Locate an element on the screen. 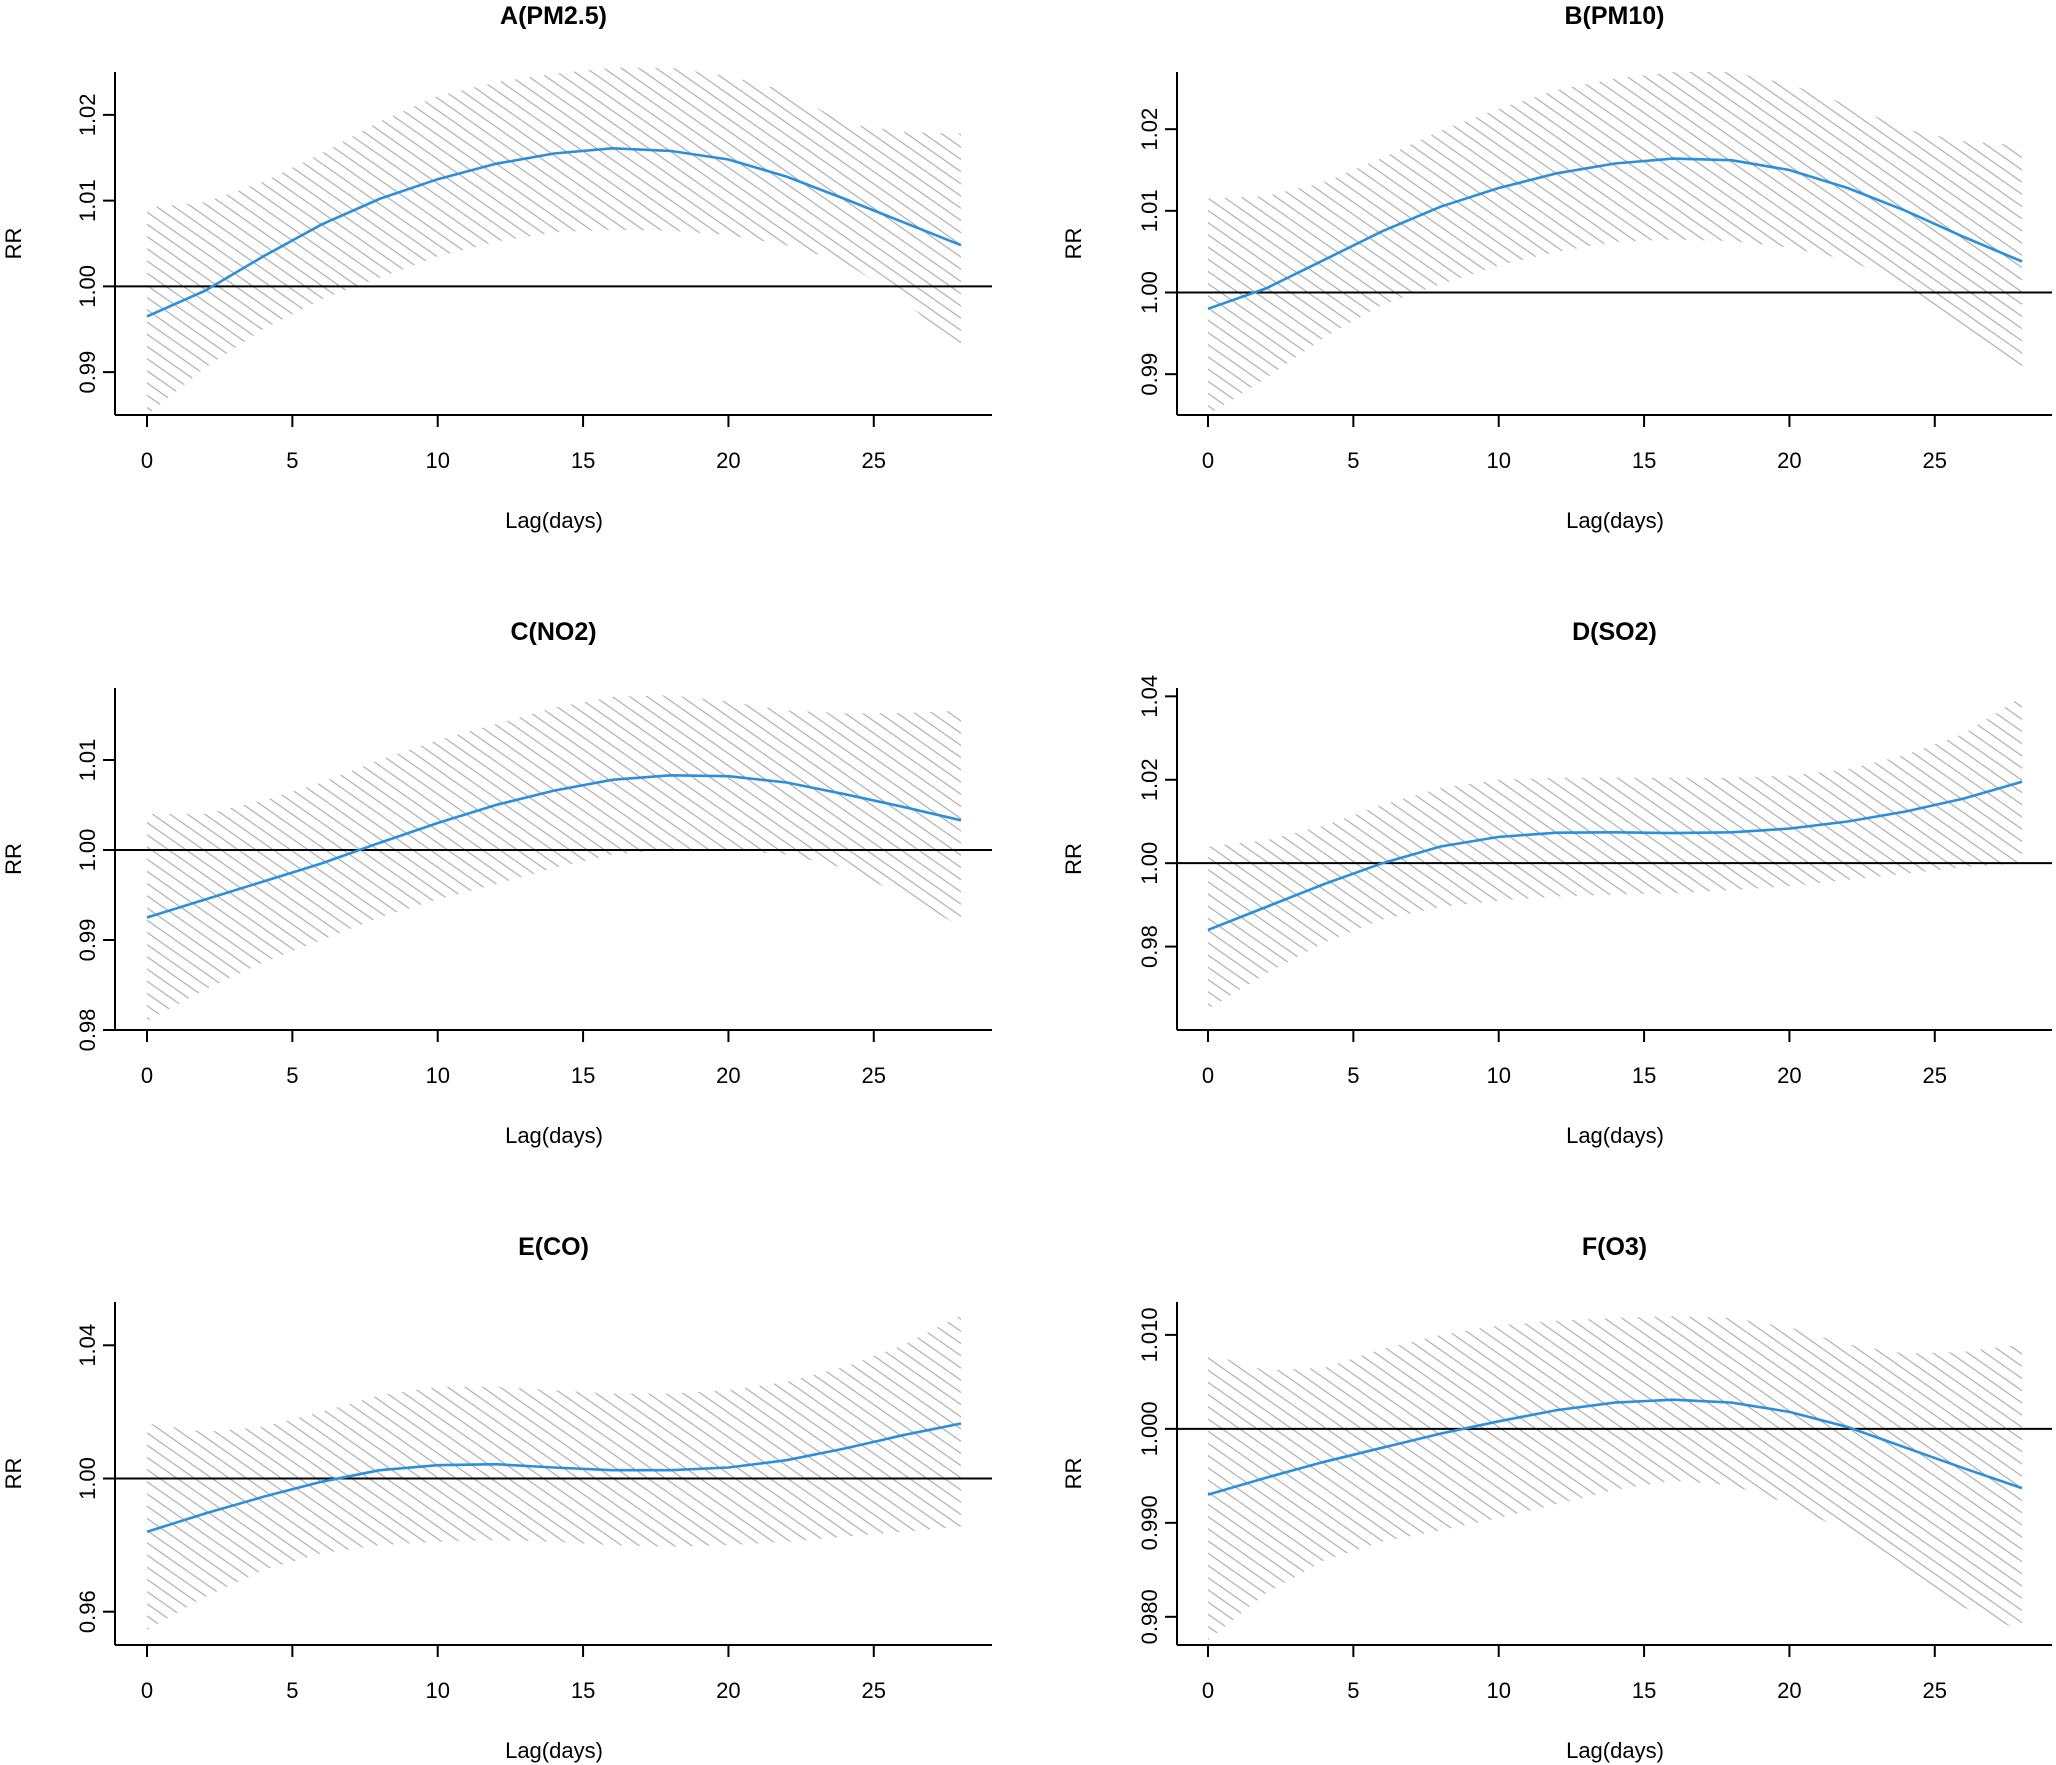 The image size is (2056, 1765). chart-title: C(NO2) is located at coordinates (553, 632).